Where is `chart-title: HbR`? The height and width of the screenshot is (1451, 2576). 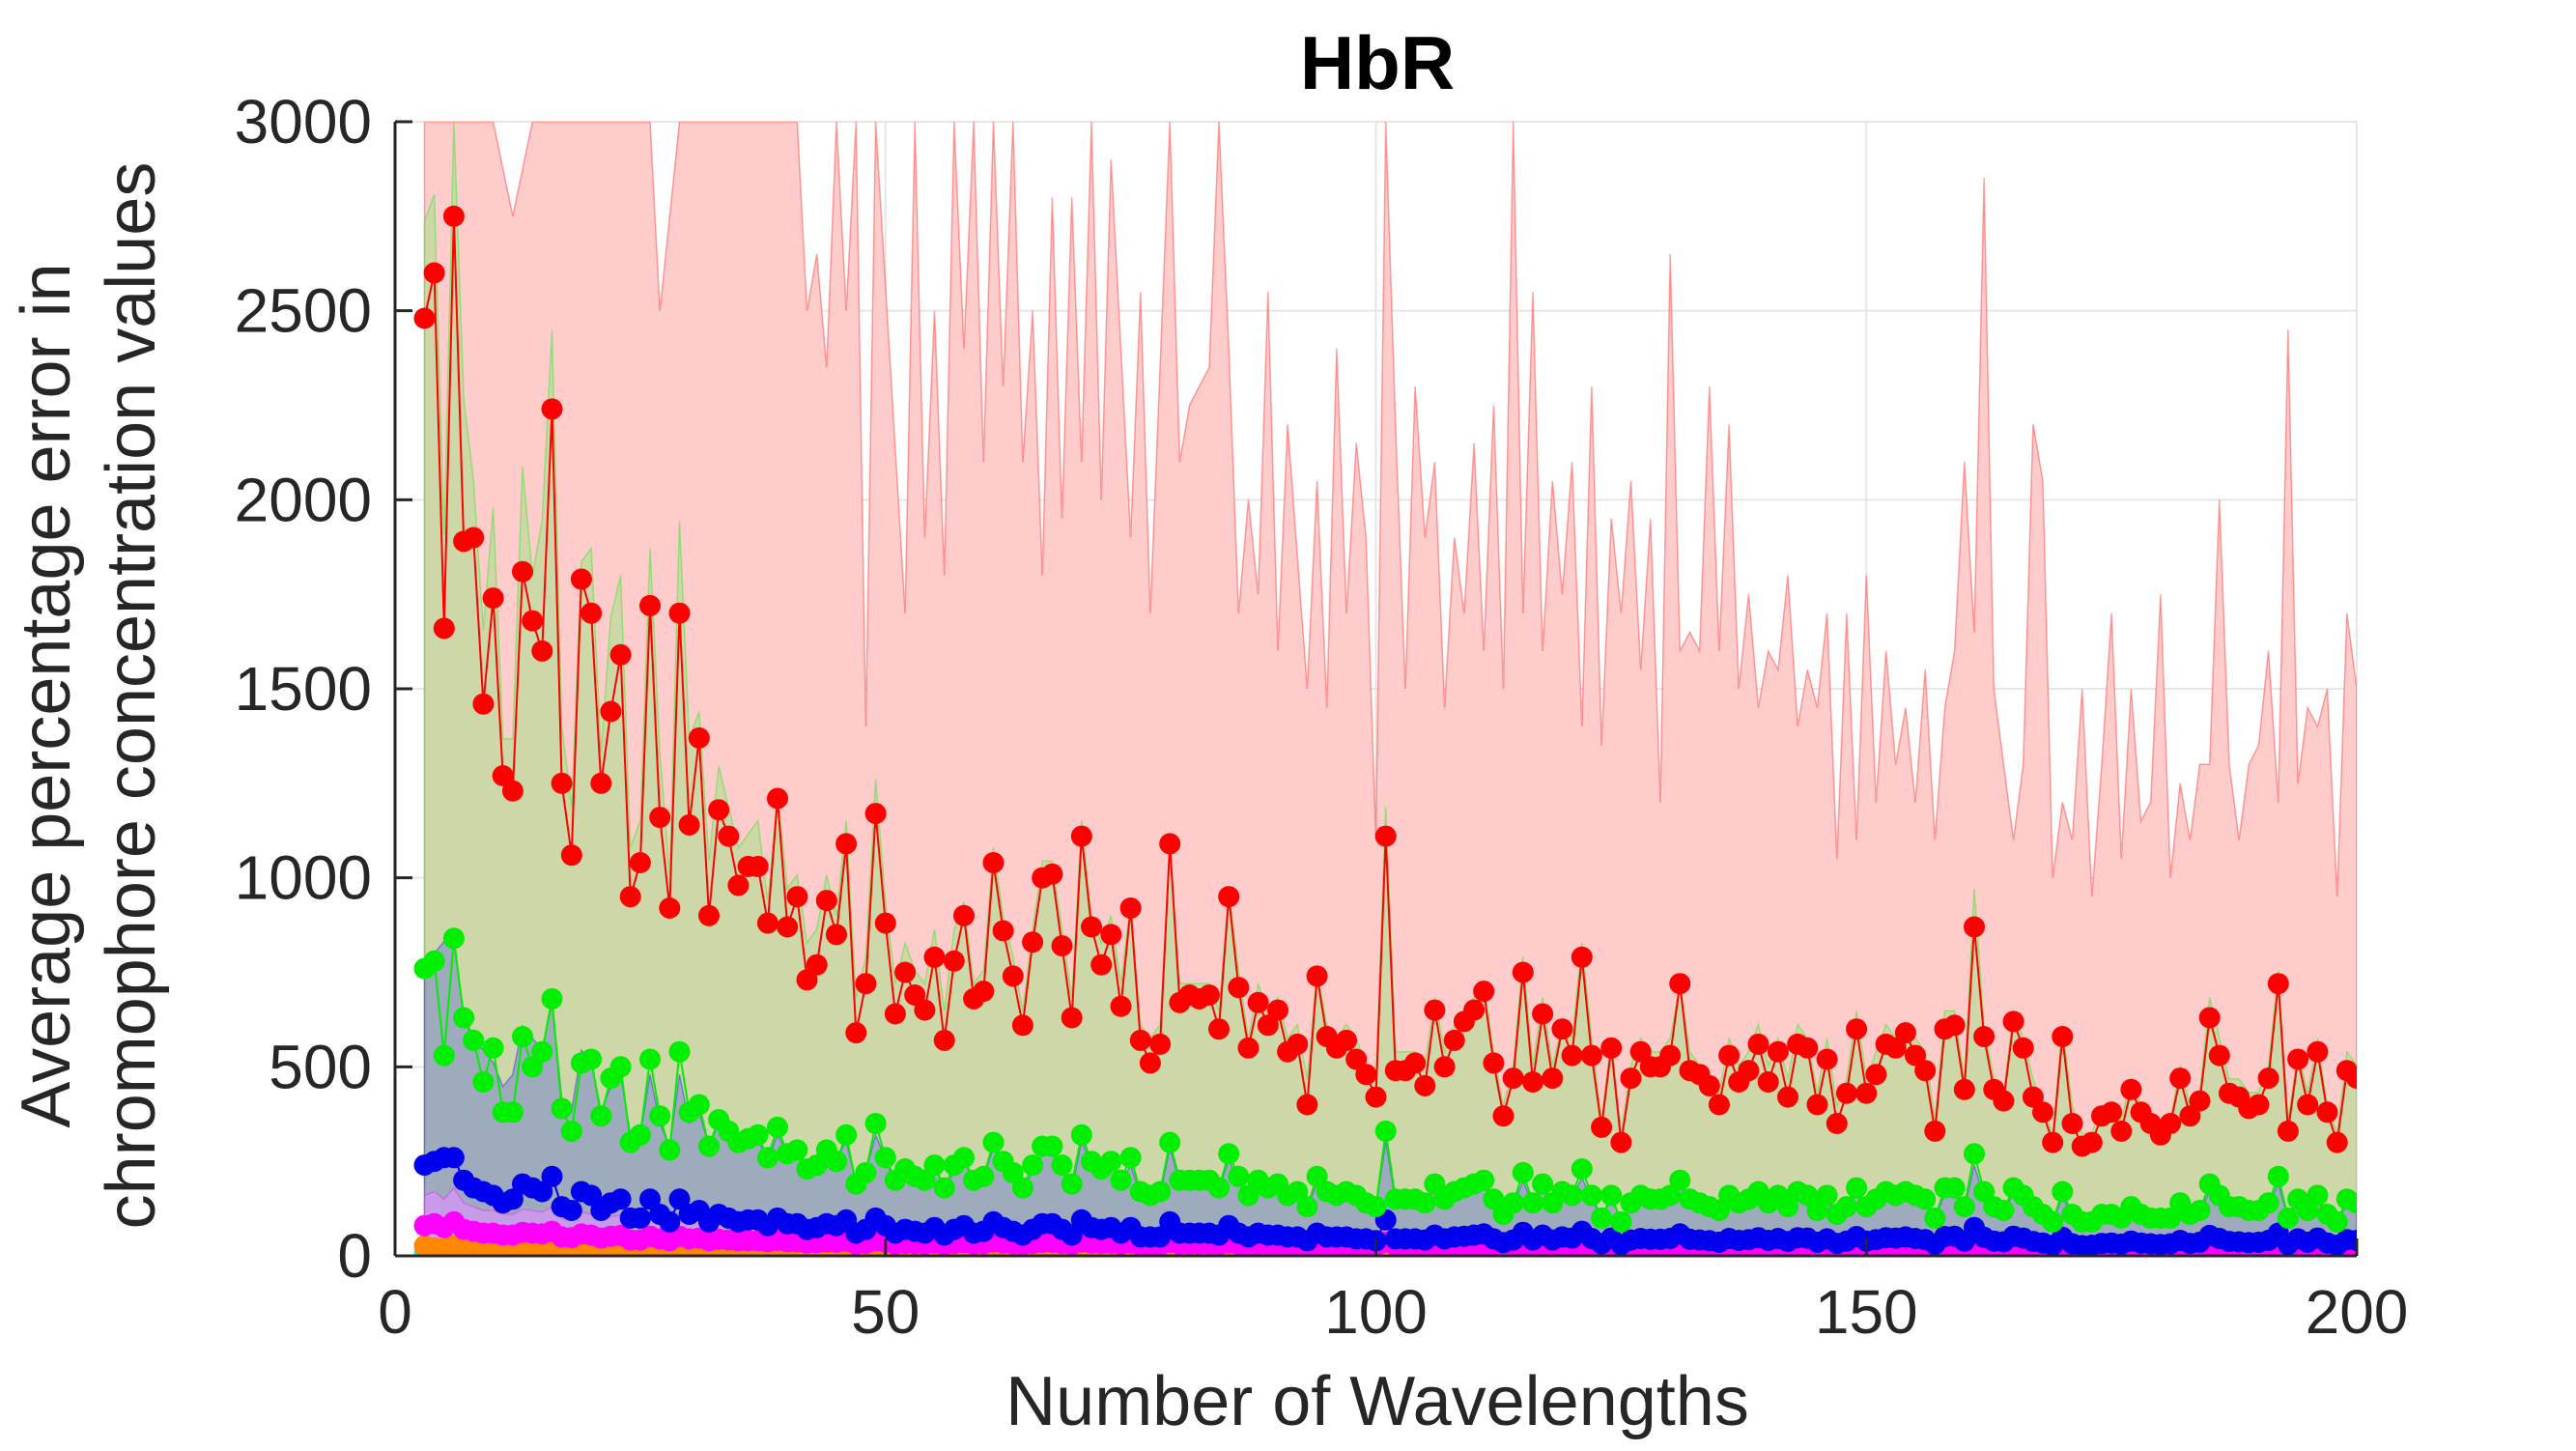 chart-title: HbR is located at coordinates (1377, 62).